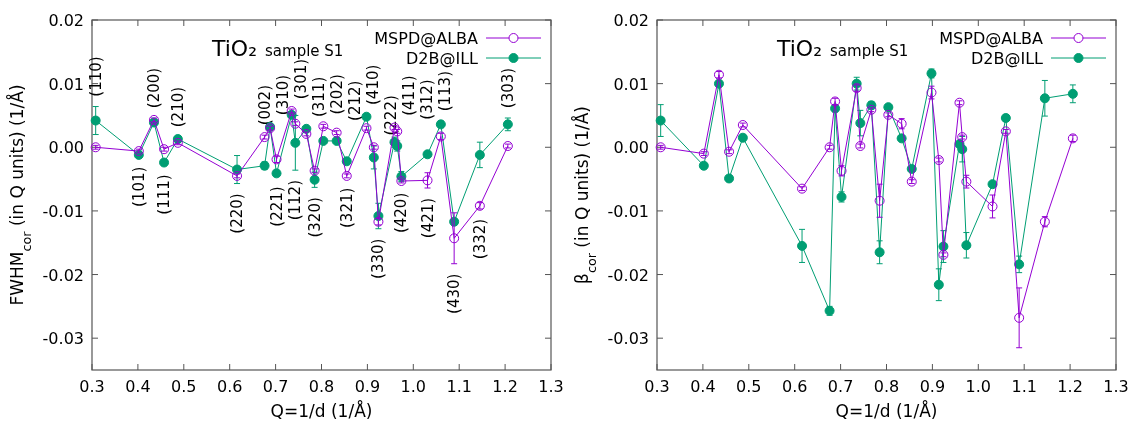 This screenshot has width=1131, height=421. What do you see at coordinates (444, 91) in the screenshot?
I see `annotation: (113)` at bounding box center [444, 91].